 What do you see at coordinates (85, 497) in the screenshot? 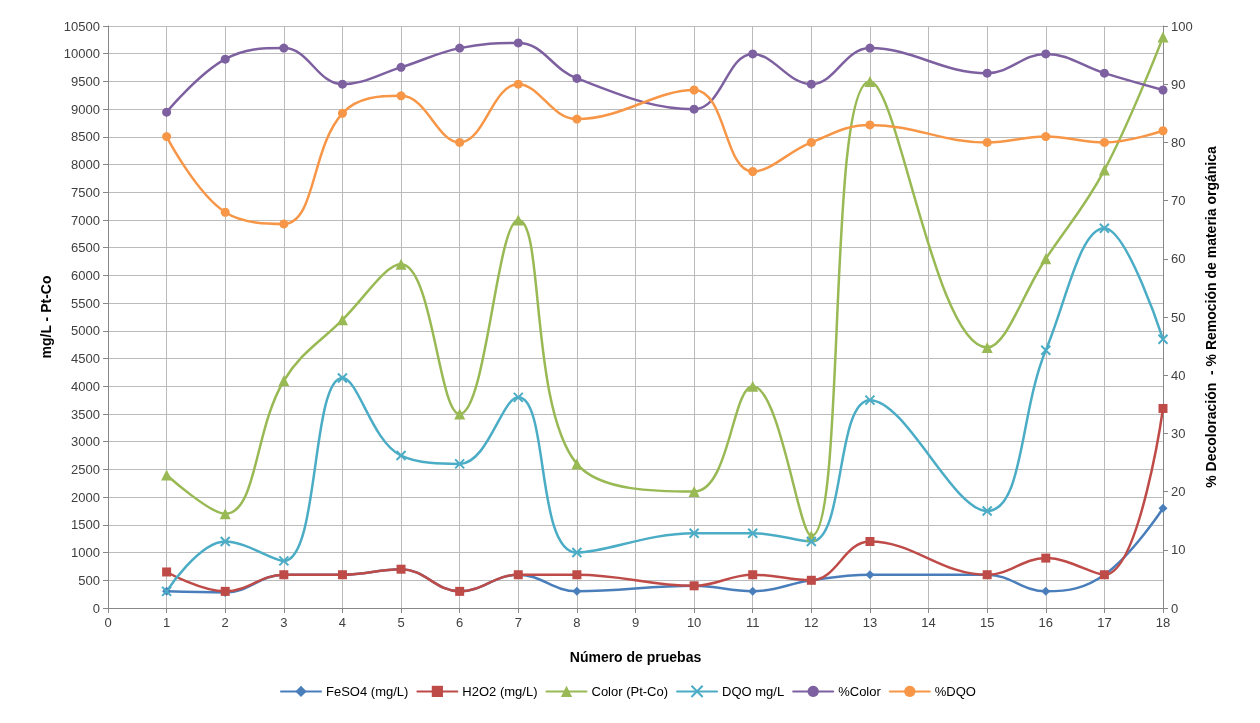
I see `y-tick-label: 2000` at bounding box center [85, 497].